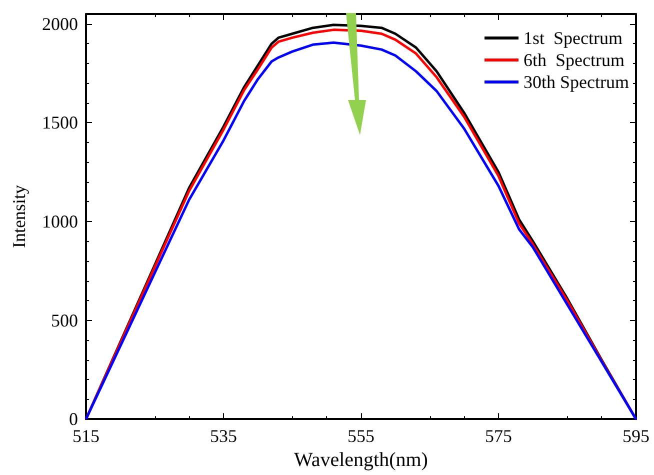  What do you see at coordinates (498, 436) in the screenshot?
I see `x-tick-label: 575` at bounding box center [498, 436].